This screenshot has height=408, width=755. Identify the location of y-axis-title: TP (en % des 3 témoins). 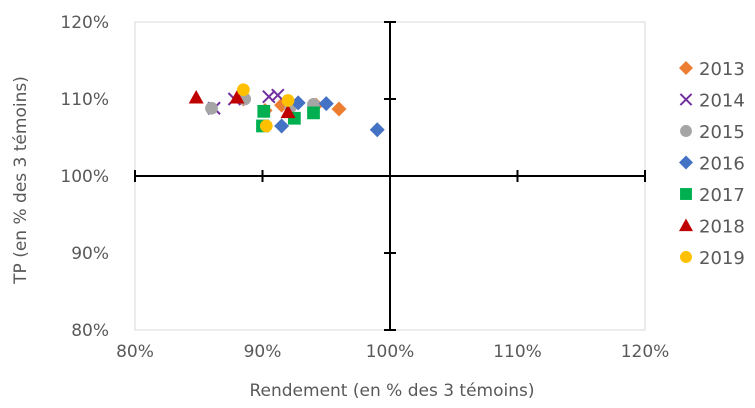
(21, 180).